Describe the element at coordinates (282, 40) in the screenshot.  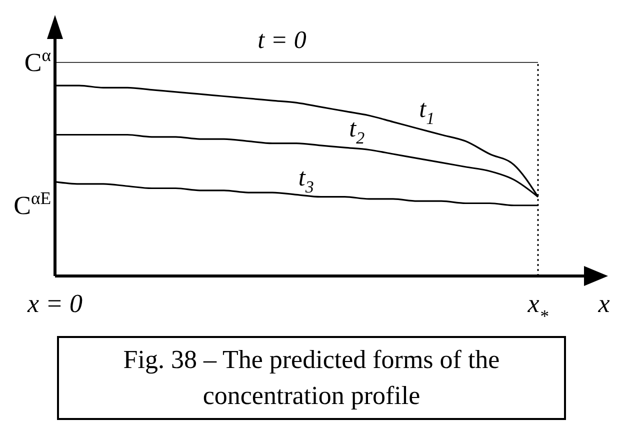
I see `series-label: t = 0` at that location.